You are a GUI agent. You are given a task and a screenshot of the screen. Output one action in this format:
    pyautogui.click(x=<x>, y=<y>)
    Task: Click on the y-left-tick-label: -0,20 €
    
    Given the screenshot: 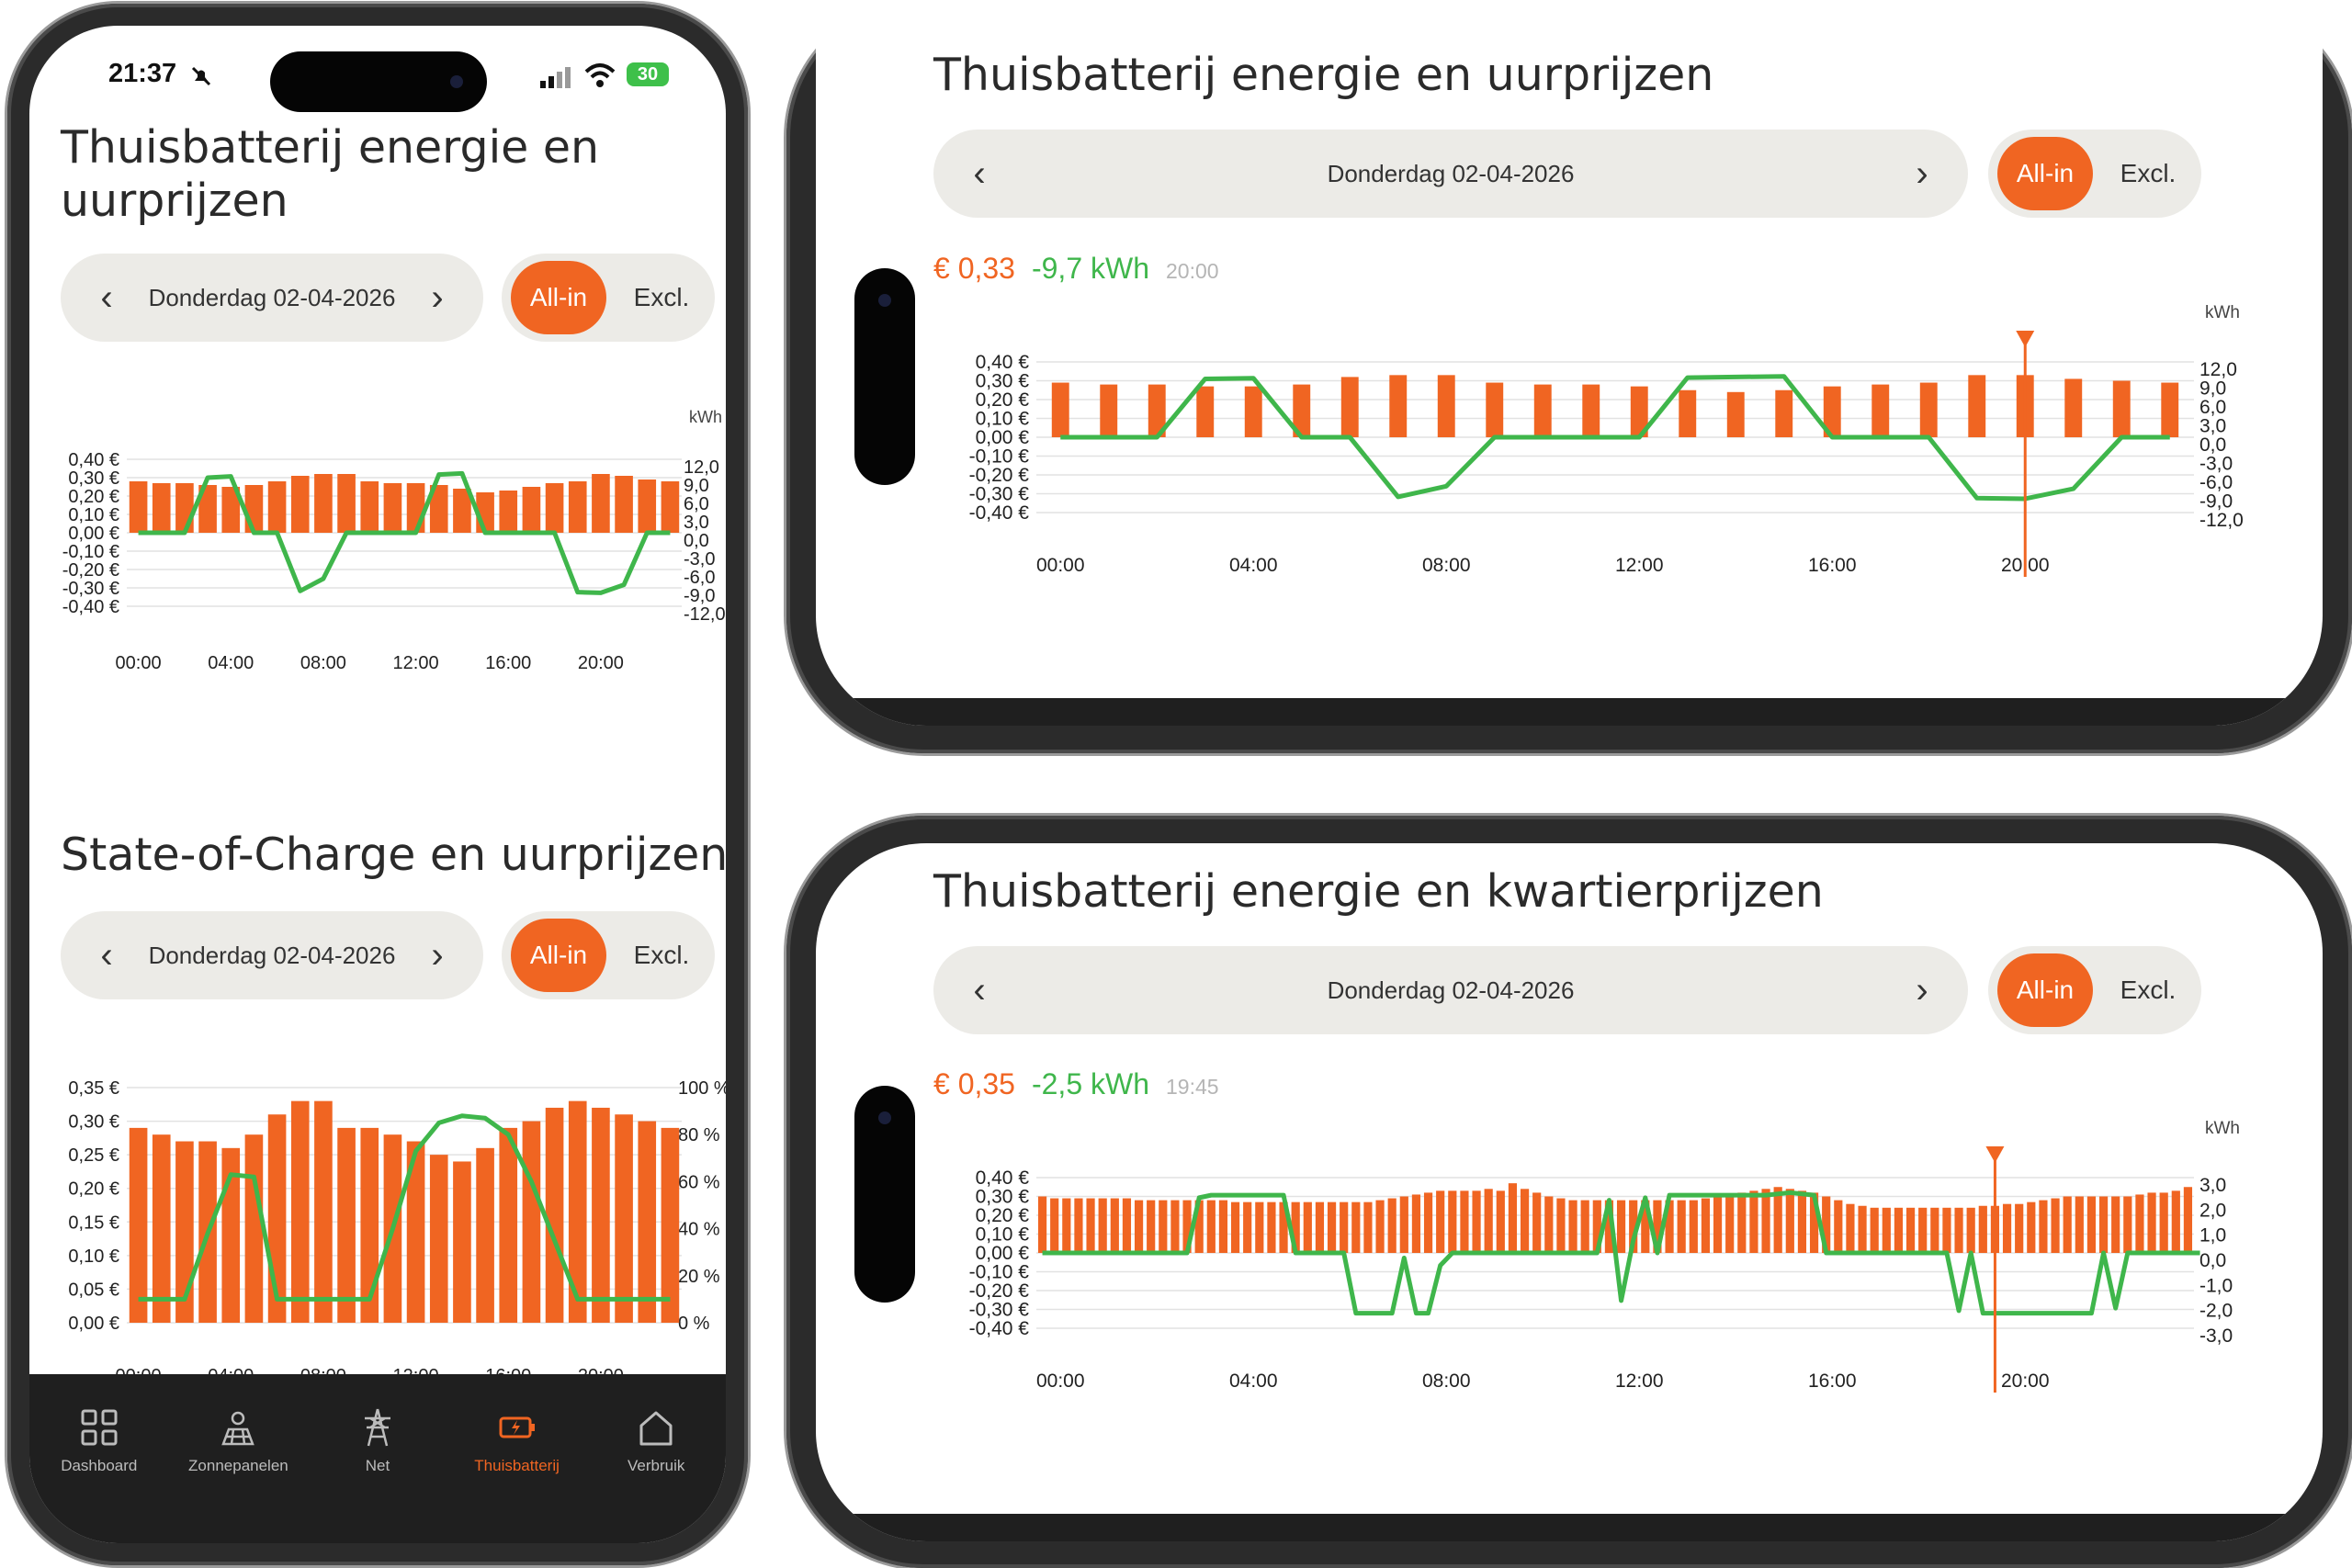 What is the action you would take?
    pyautogui.click(x=999, y=475)
    